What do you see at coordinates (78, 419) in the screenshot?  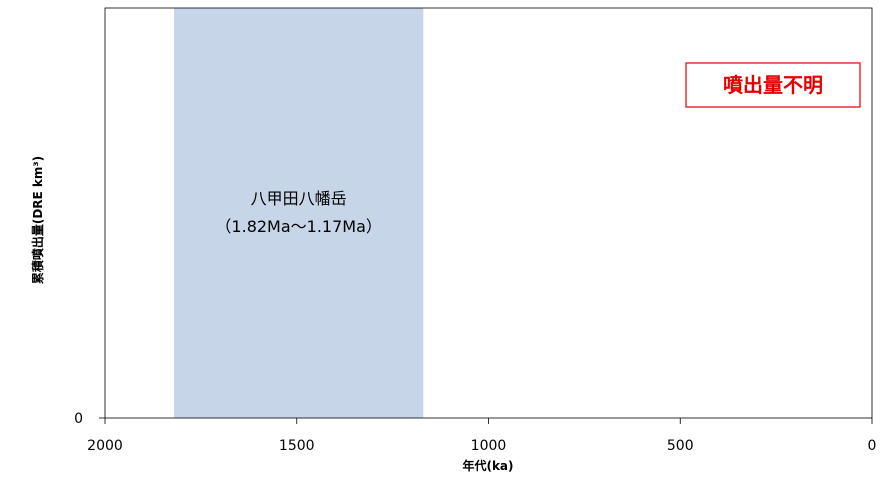 I see `y-tick-label-0: 0` at bounding box center [78, 419].